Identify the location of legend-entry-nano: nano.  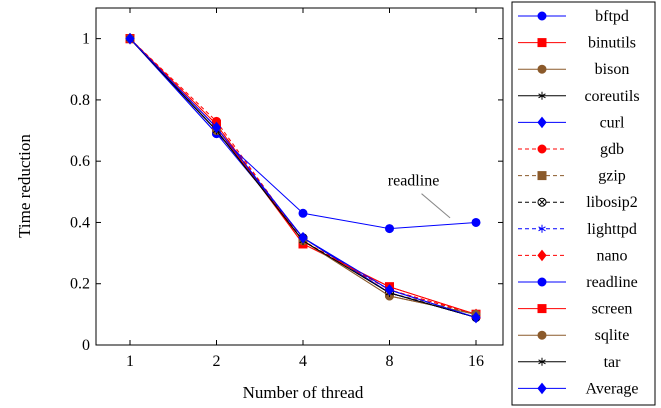
(573, 255).